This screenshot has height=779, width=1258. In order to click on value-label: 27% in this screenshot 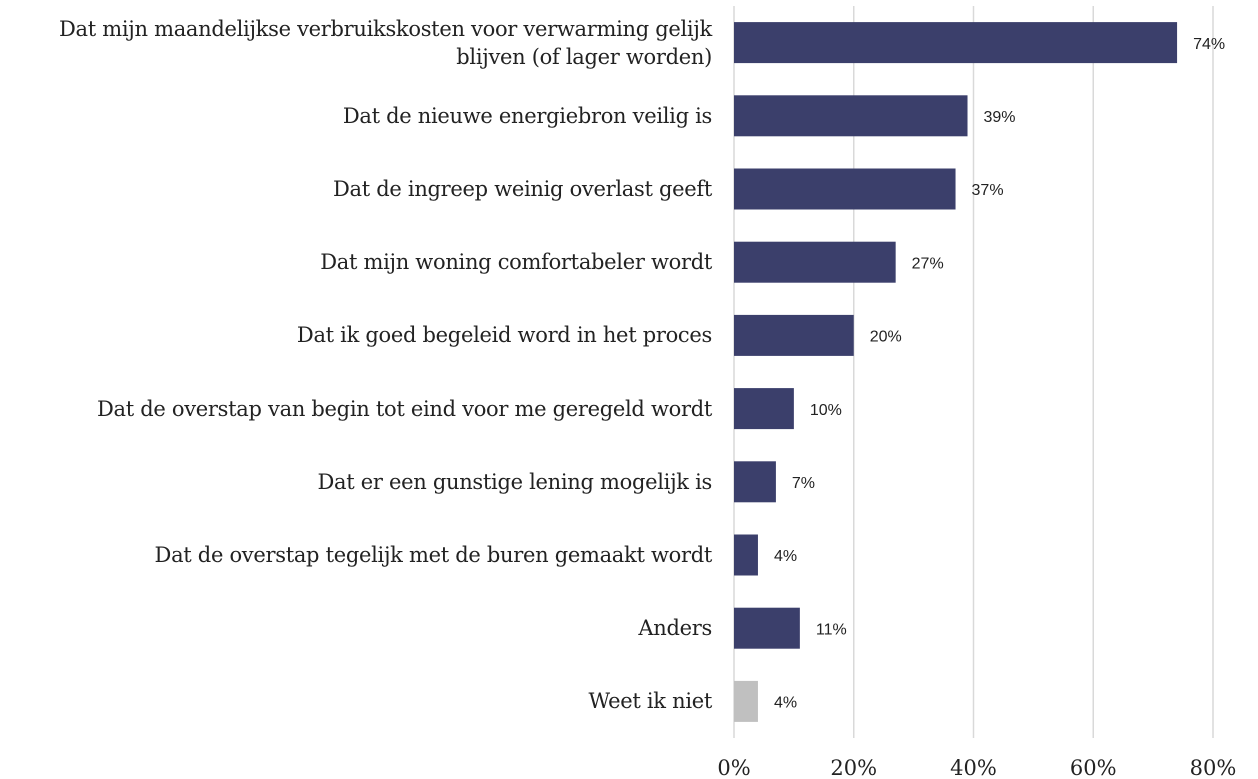, I will do `click(928, 263)`.